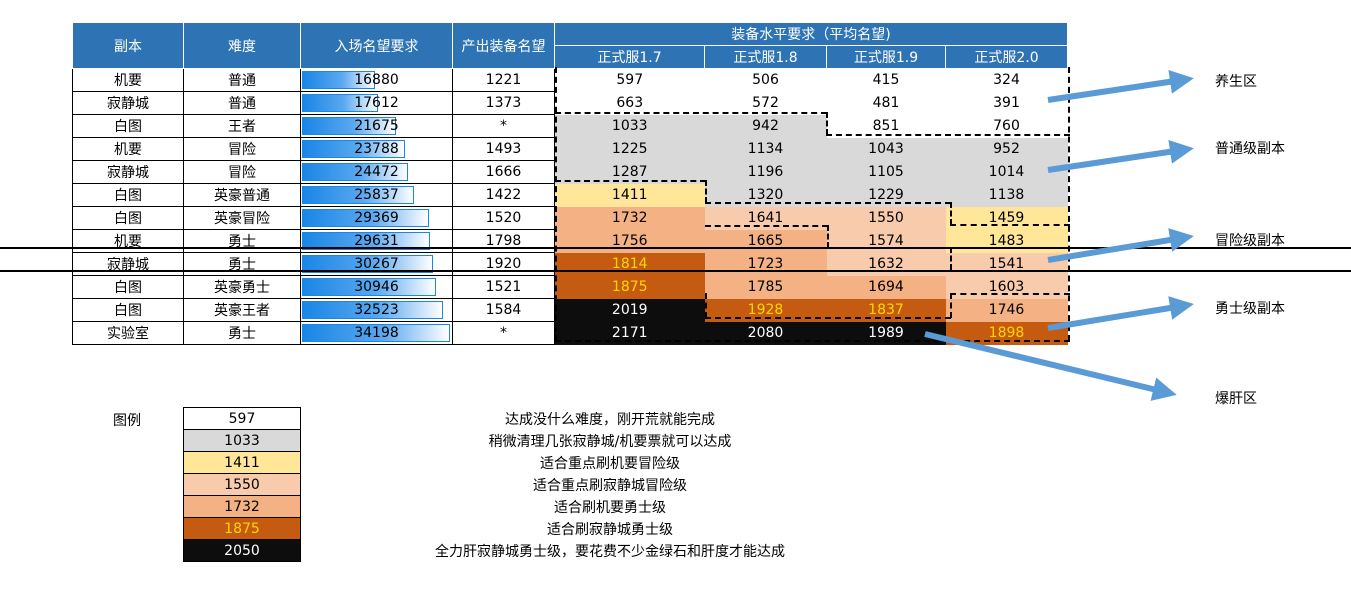  I want to click on legend-row: 1411, so click(242, 462).